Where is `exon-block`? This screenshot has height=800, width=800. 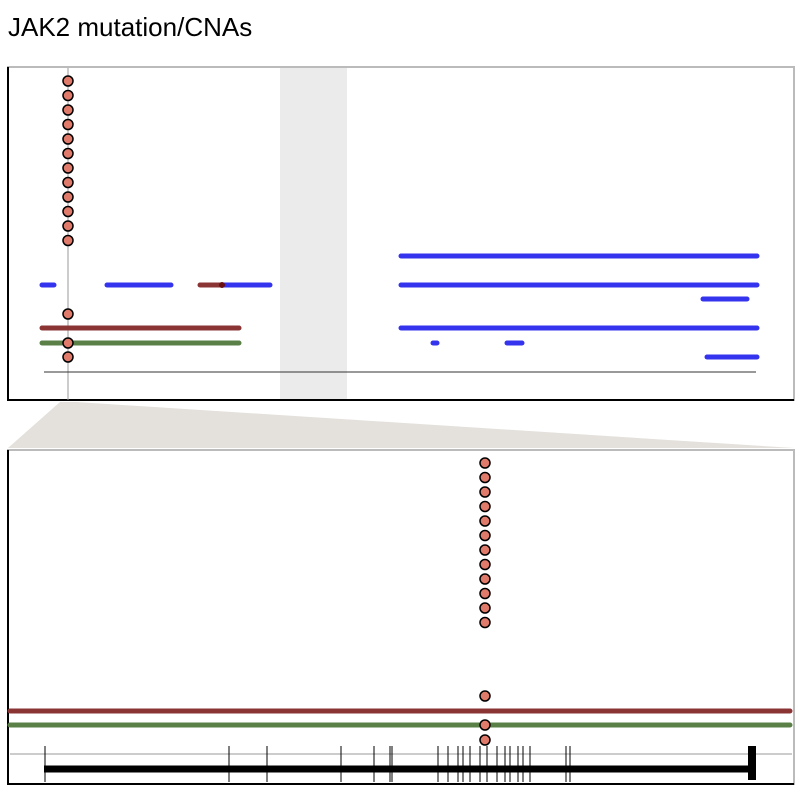
exon-block is located at coordinates (752, 763).